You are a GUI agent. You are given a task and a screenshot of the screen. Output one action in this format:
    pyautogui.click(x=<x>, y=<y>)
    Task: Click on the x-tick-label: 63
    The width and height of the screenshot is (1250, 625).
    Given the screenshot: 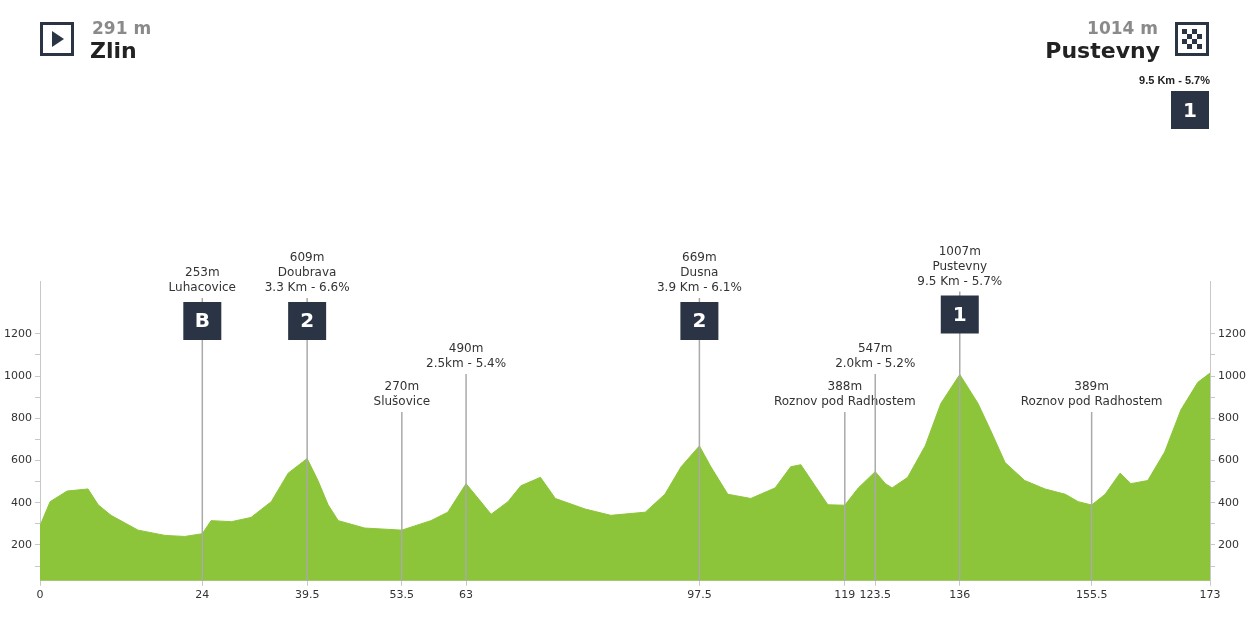 What is the action you would take?
    pyautogui.click(x=466, y=595)
    